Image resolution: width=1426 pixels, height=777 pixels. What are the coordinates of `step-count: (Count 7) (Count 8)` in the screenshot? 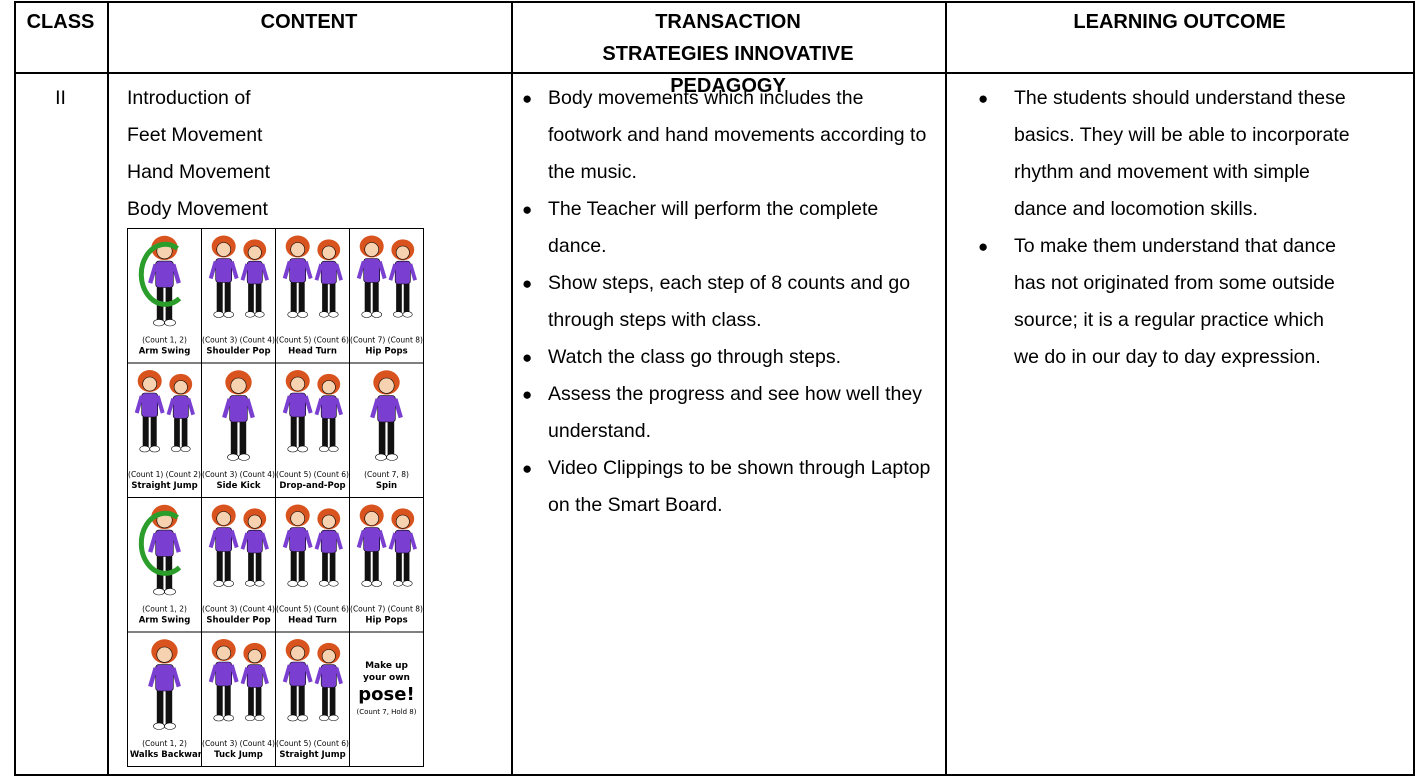 It's located at (386, 609).